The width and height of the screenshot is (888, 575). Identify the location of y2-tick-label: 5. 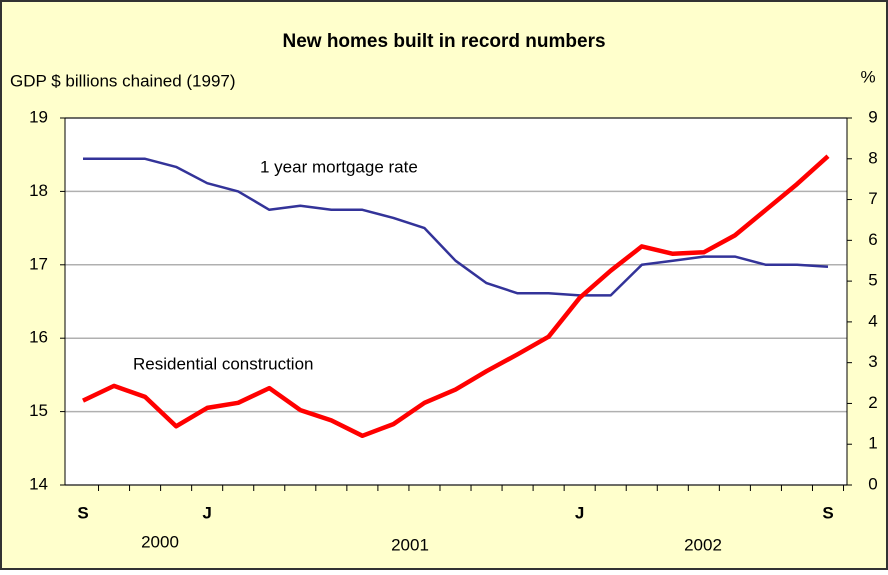
(872, 280).